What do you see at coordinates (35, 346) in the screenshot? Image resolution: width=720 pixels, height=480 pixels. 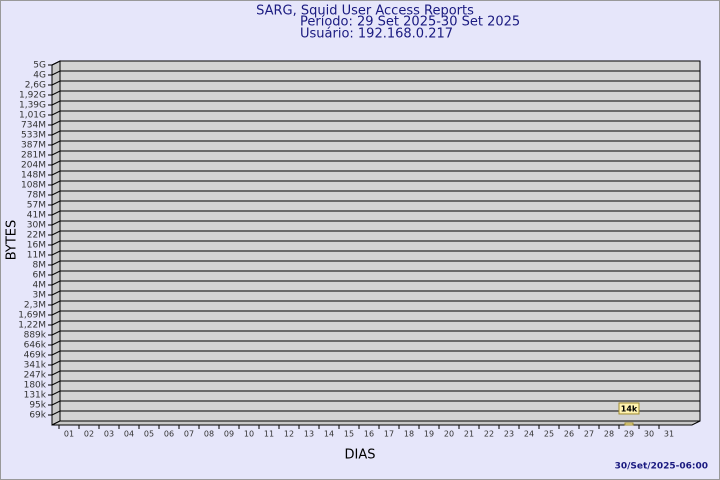 I see `y-tick-label: 646k` at bounding box center [35, 346].